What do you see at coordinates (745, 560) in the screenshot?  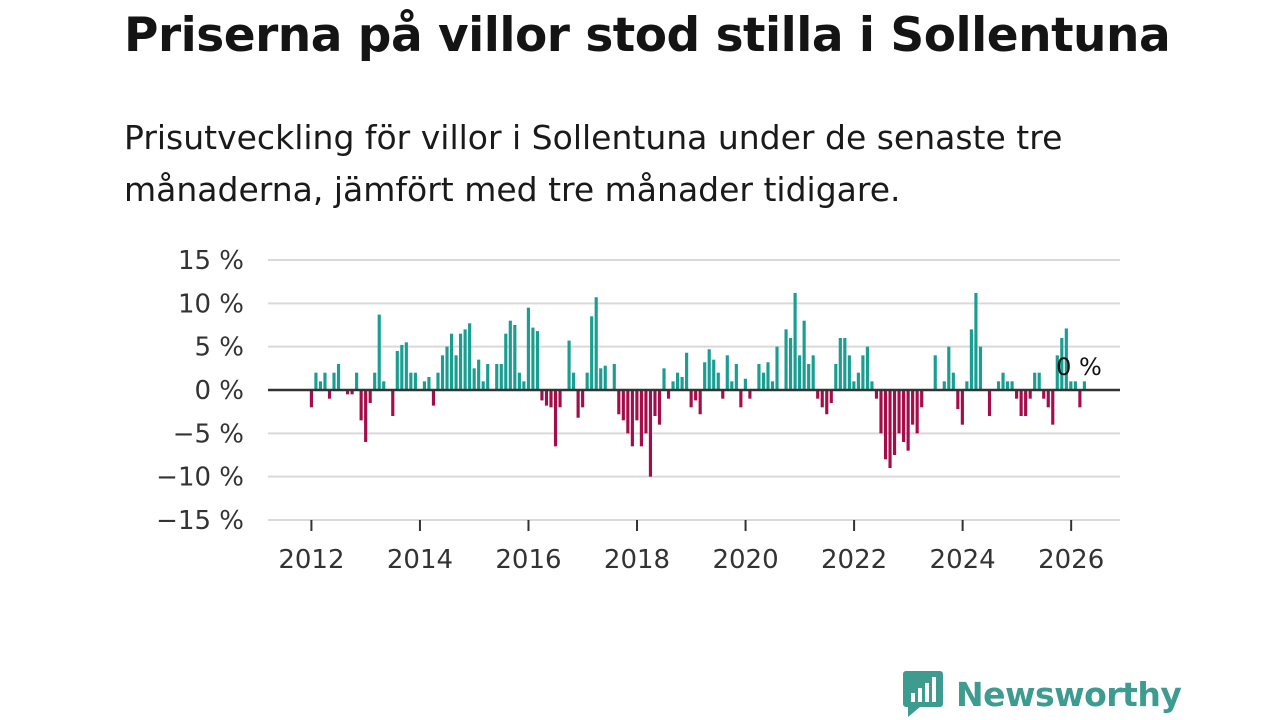 I see `x-tick-label: 2020` at bounding box center [745, 560].